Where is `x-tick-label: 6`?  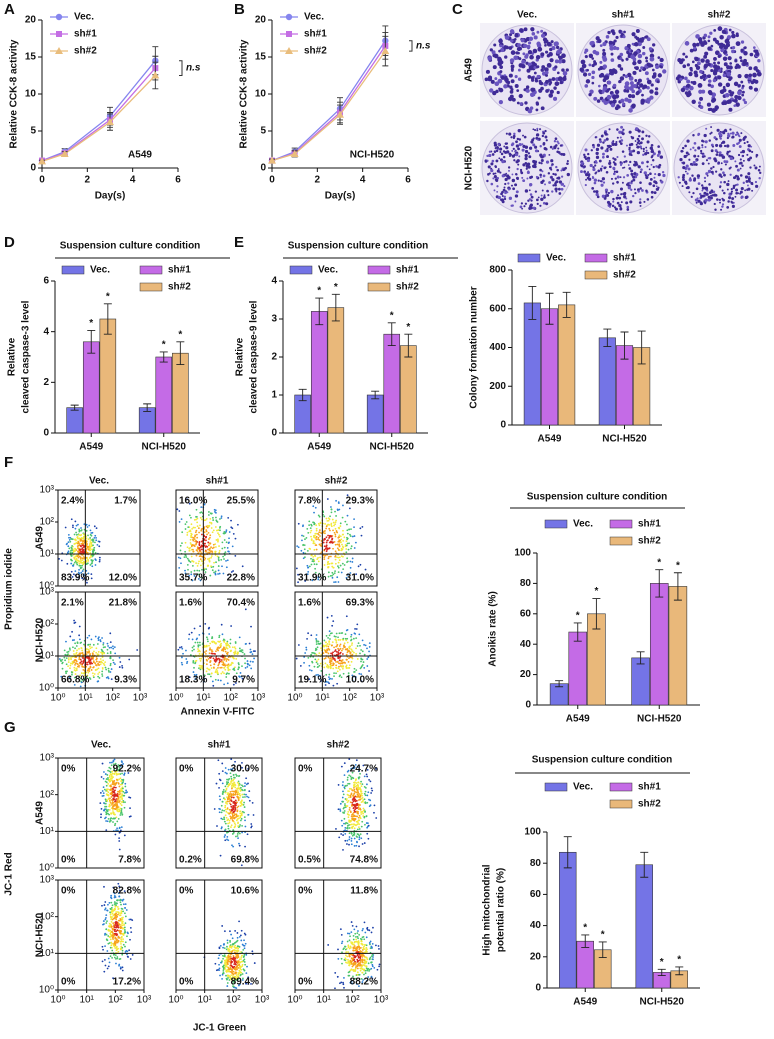 x-tick-label: 6 is located at coordinates (408, 180).